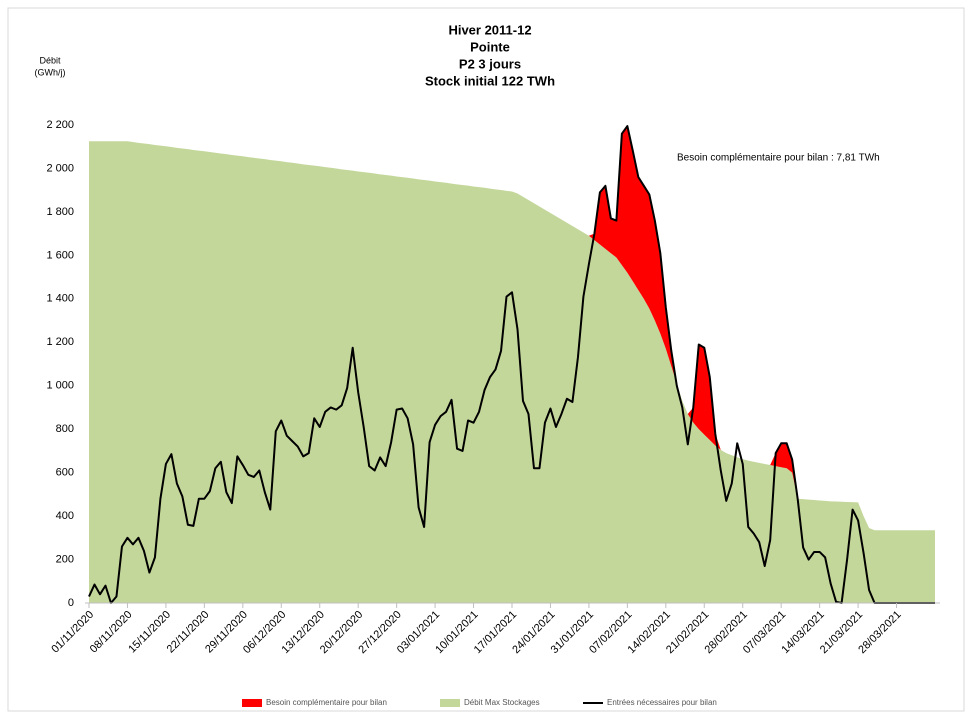 This screenshot has height=720, width=973. I want to click on legend-label: Entrées nécessaires pour bilan, so click(662, 702).